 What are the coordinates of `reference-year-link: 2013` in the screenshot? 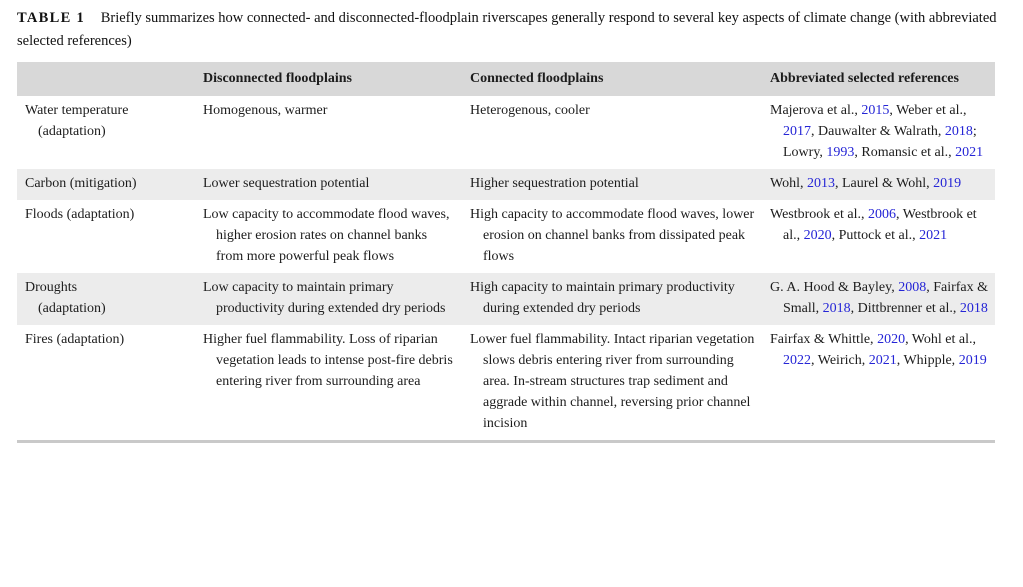 It's located at (820, 183).